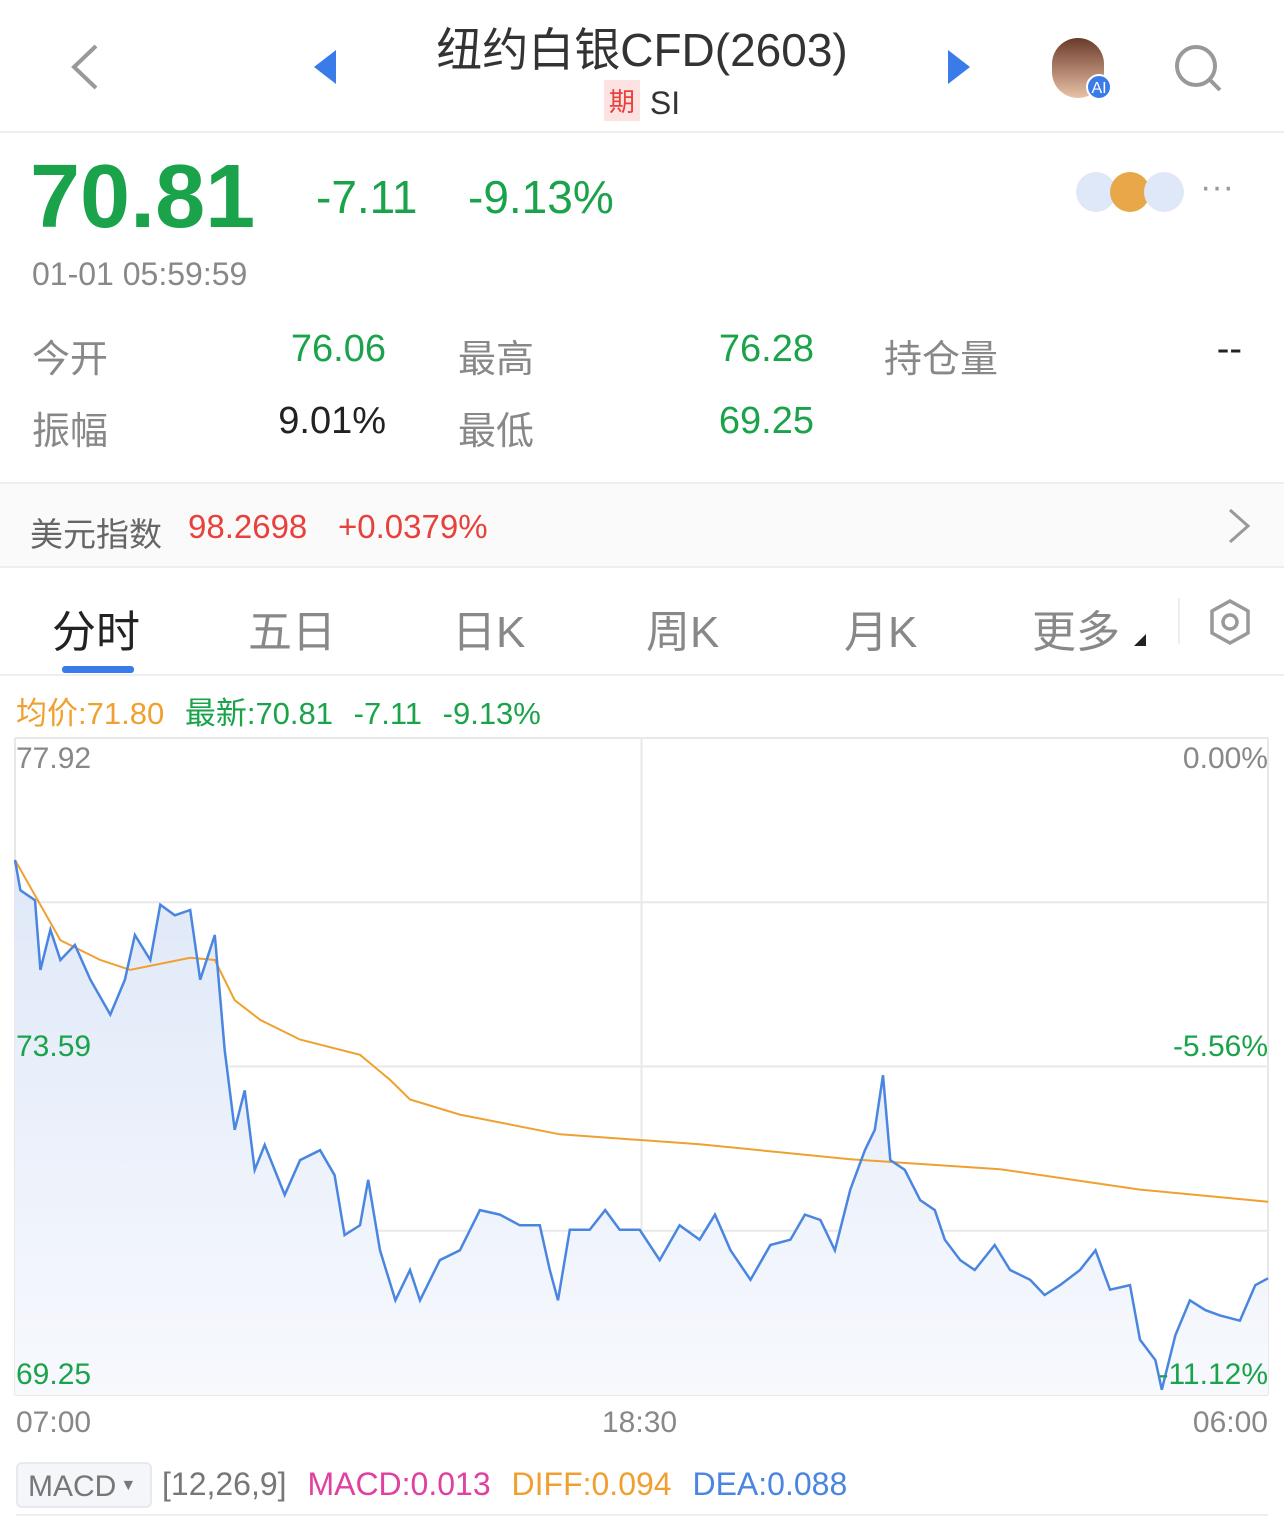 The width and height of the screenshot is (1284, 1523). Describe the element at coordinates (770, 1484) in the screenshot. I see `dea-value: DEA:0.088` at that location.